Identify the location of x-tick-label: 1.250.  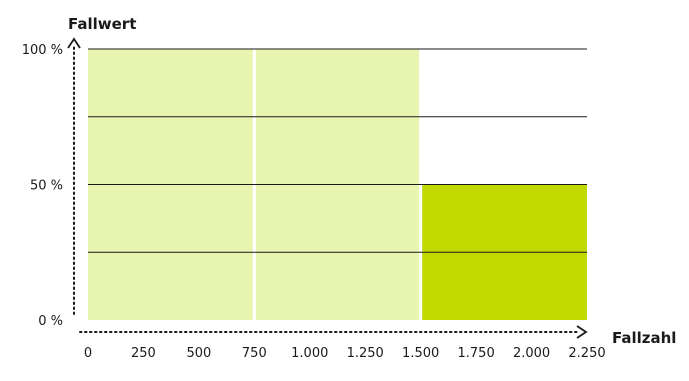
(365, 353).